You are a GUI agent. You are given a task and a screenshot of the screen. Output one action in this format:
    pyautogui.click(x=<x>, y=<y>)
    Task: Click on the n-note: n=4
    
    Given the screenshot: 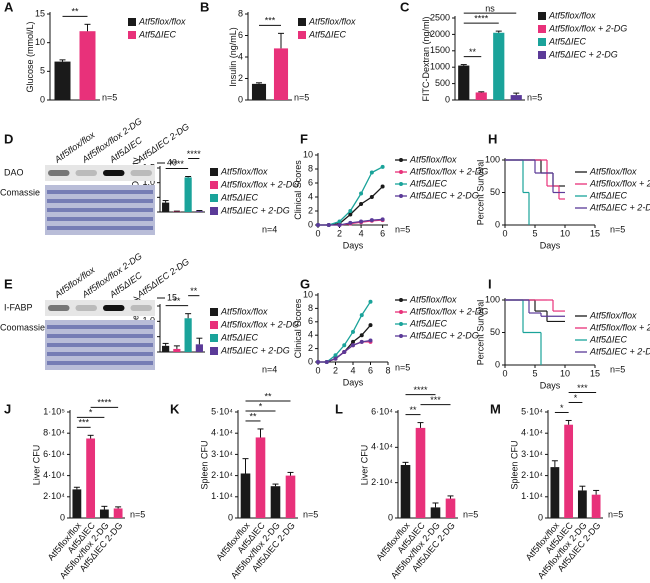 What is the action you would take?
    pyautogui.click(x=269, y=229)
    